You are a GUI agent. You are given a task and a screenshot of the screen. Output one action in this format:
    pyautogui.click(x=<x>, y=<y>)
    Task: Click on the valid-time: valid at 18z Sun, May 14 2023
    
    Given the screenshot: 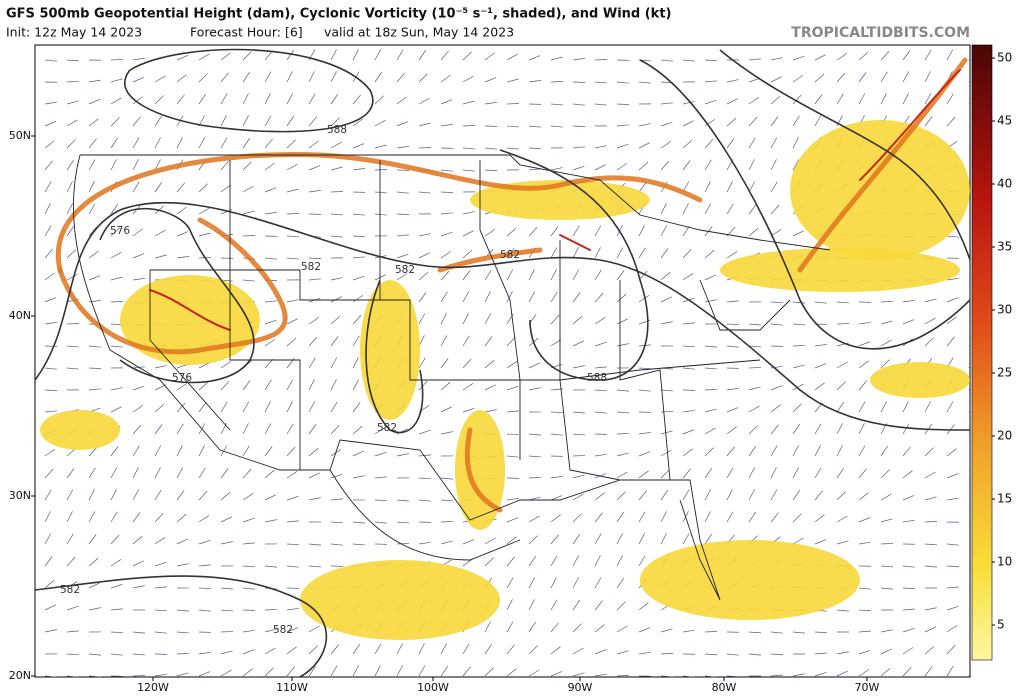 What is the action you would take?
    pyautogui.click(x=419, y=32)
    